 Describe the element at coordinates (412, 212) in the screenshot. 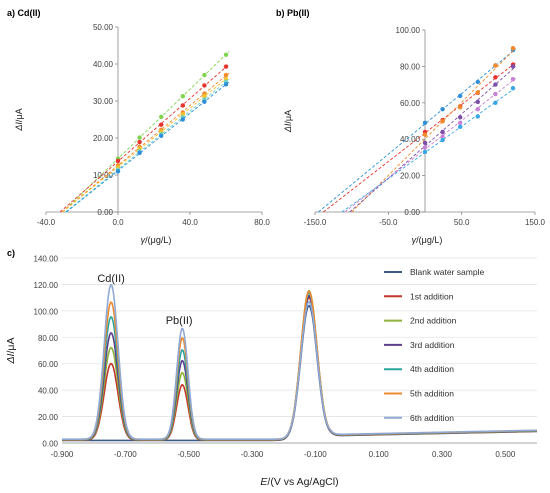

I see `y-tick-label: 0.00` at that location.